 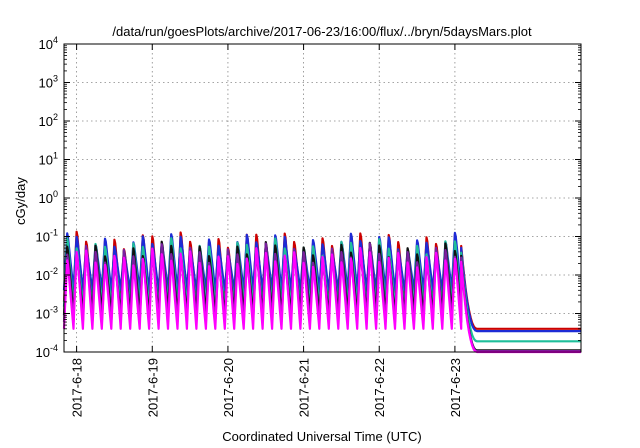 What do you see at coordinates (321, 436) in the screenshot?
I see `x-axis-label: Coordinated Universal Time (UTC)` at bounding box center [321, 436].